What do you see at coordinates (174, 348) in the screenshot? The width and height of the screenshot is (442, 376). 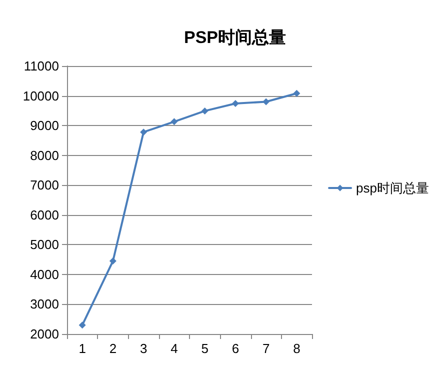 I see `x-tick-label: 4` at bounding box center [174, 348].